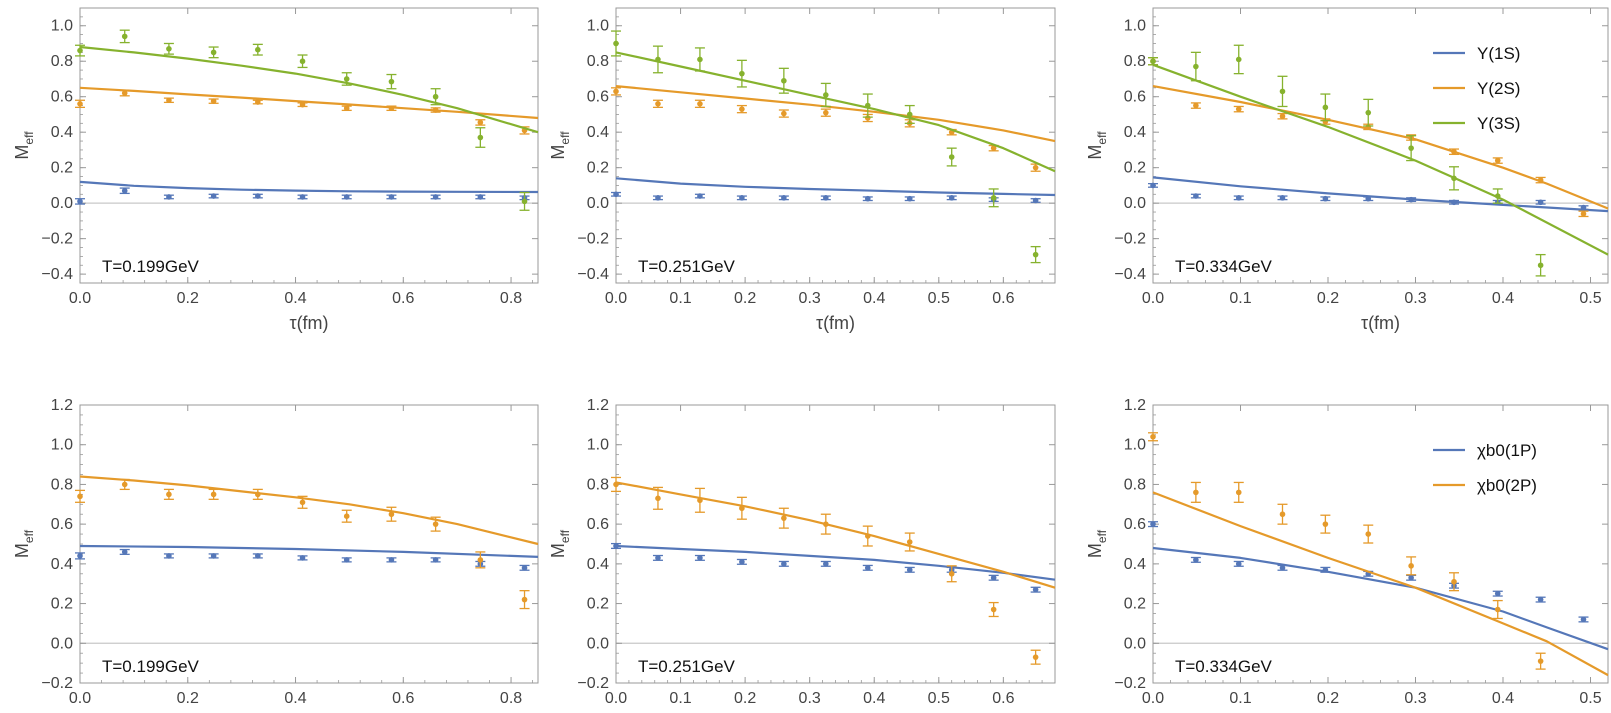 This screenshot has height=713, width=1611. I want to click on temperature-label: T=0.199GeV, so click(151, 666).